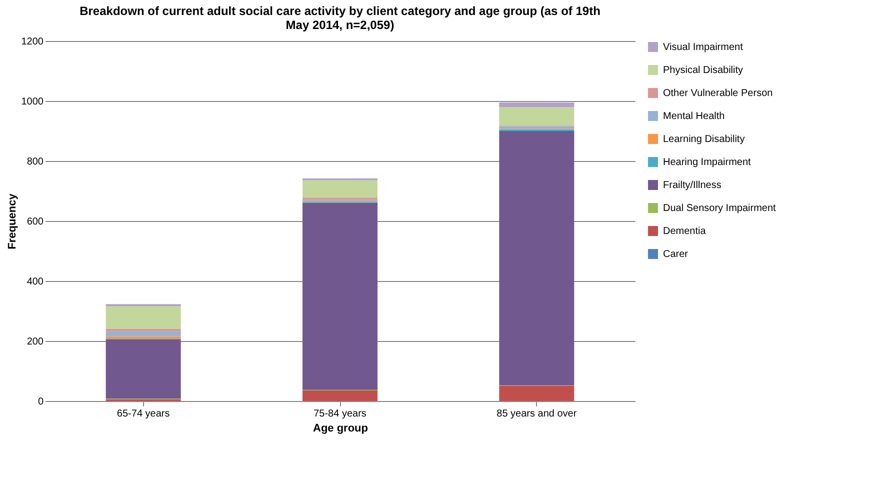 The height and width of the screenshot is (492, 876). Describe the element at coordinates (684, 231) in the screenshot. I see `legend-label: Dementia` at that location.